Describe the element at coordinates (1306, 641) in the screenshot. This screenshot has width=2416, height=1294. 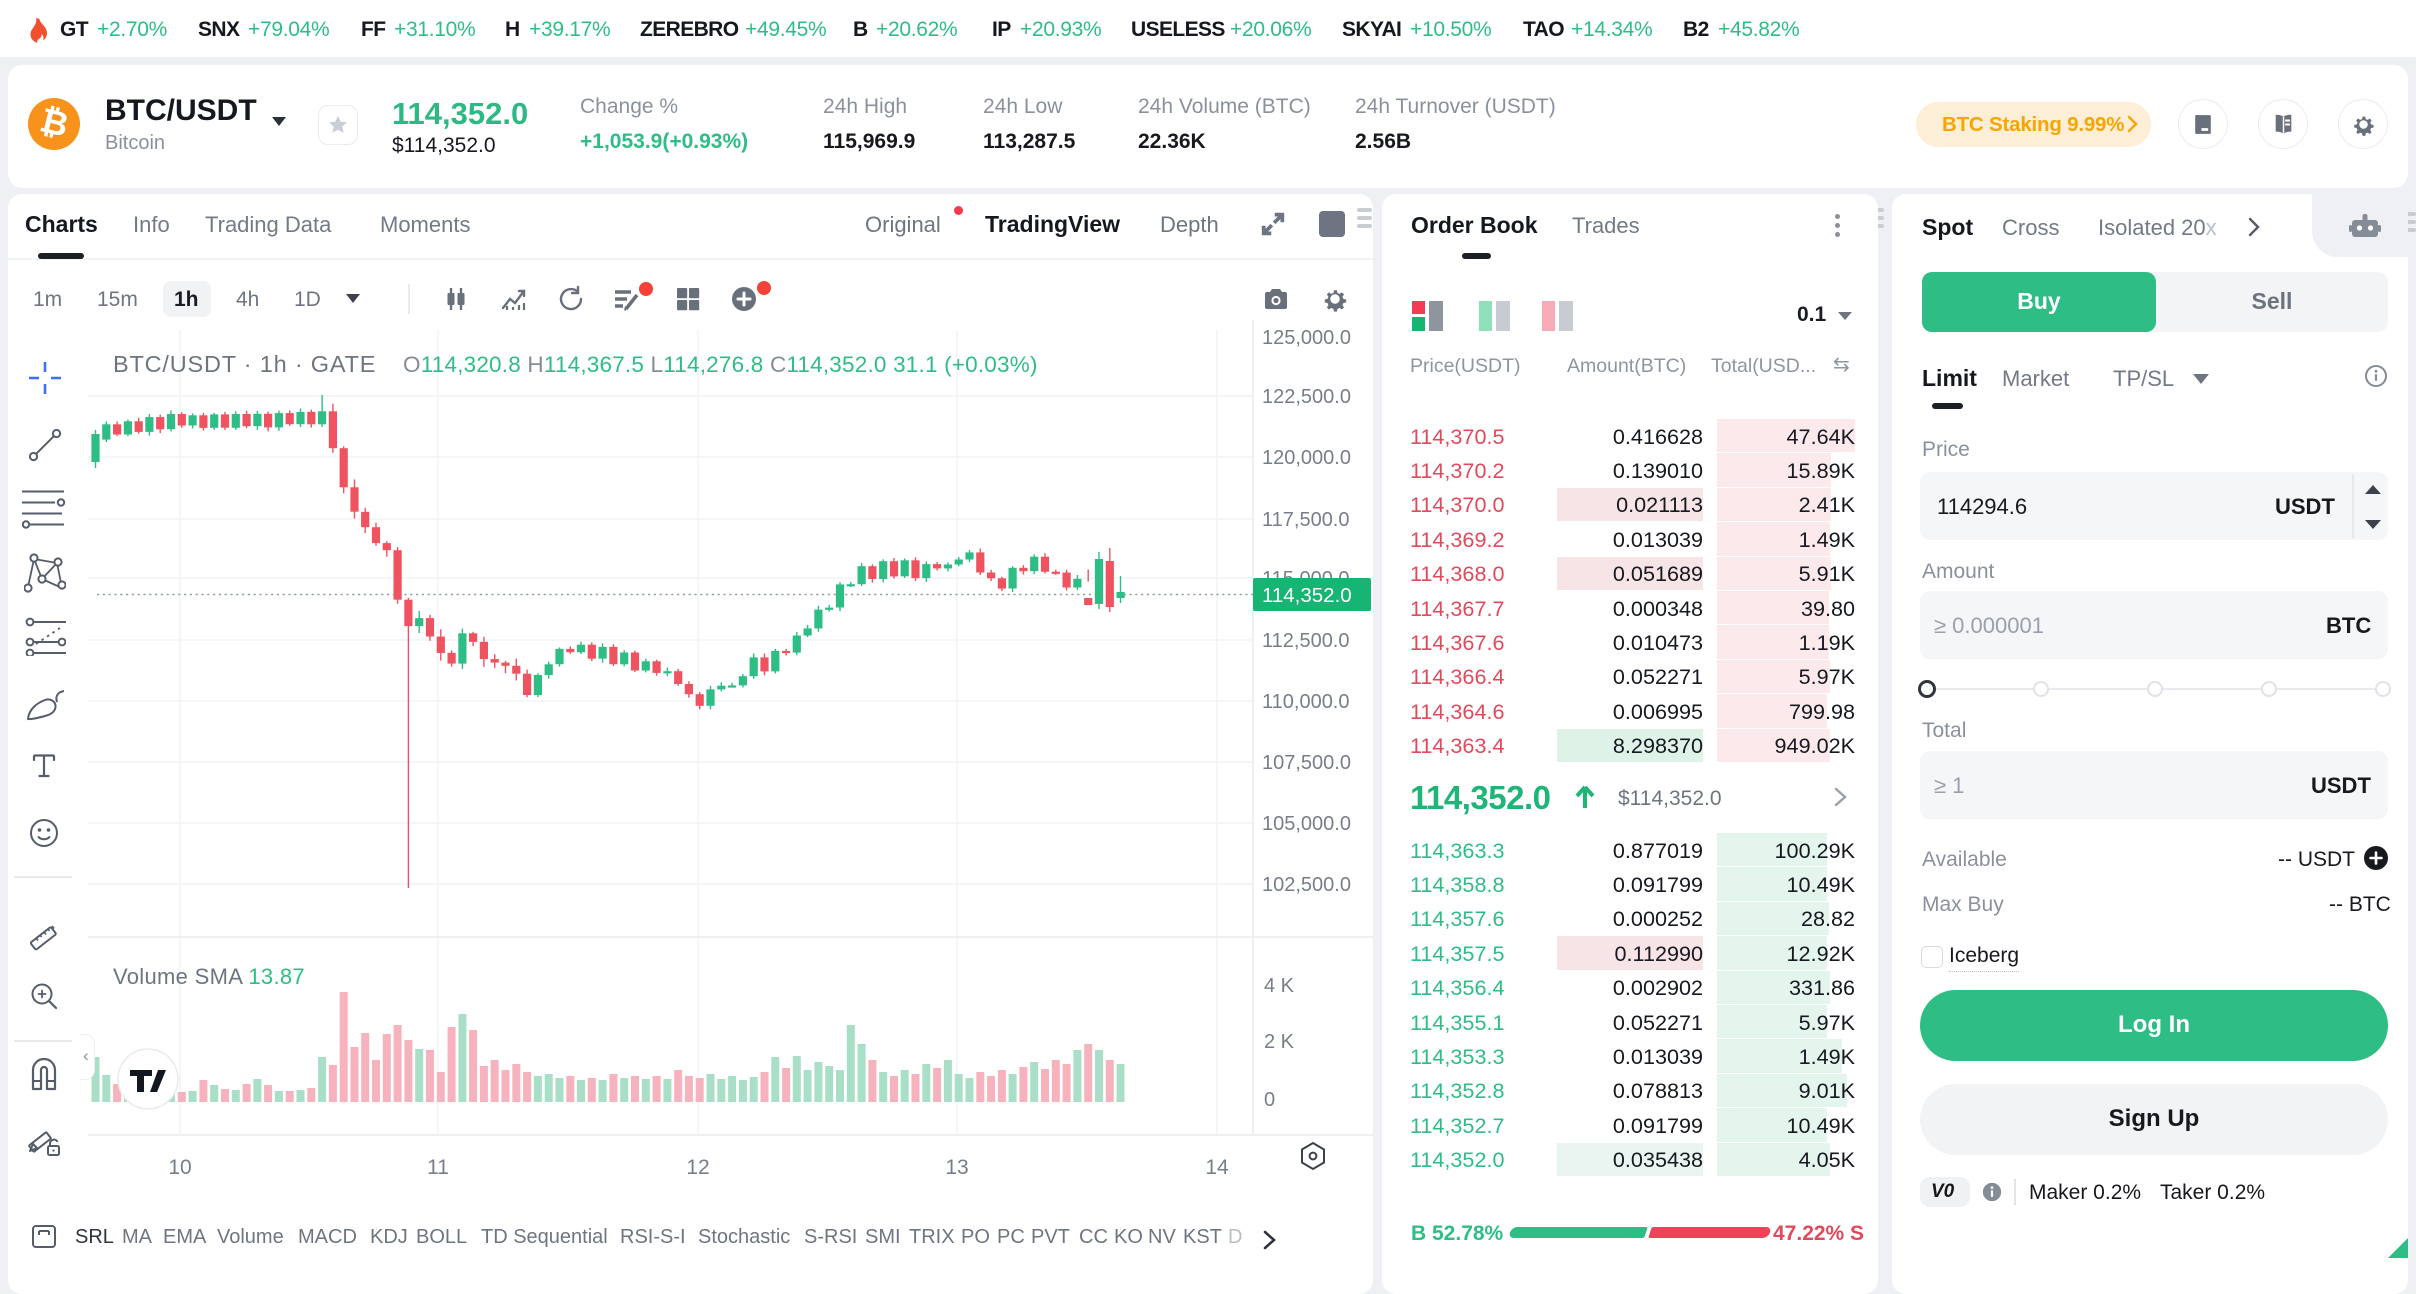
I see `svg-text: 112,500.0` at that location.